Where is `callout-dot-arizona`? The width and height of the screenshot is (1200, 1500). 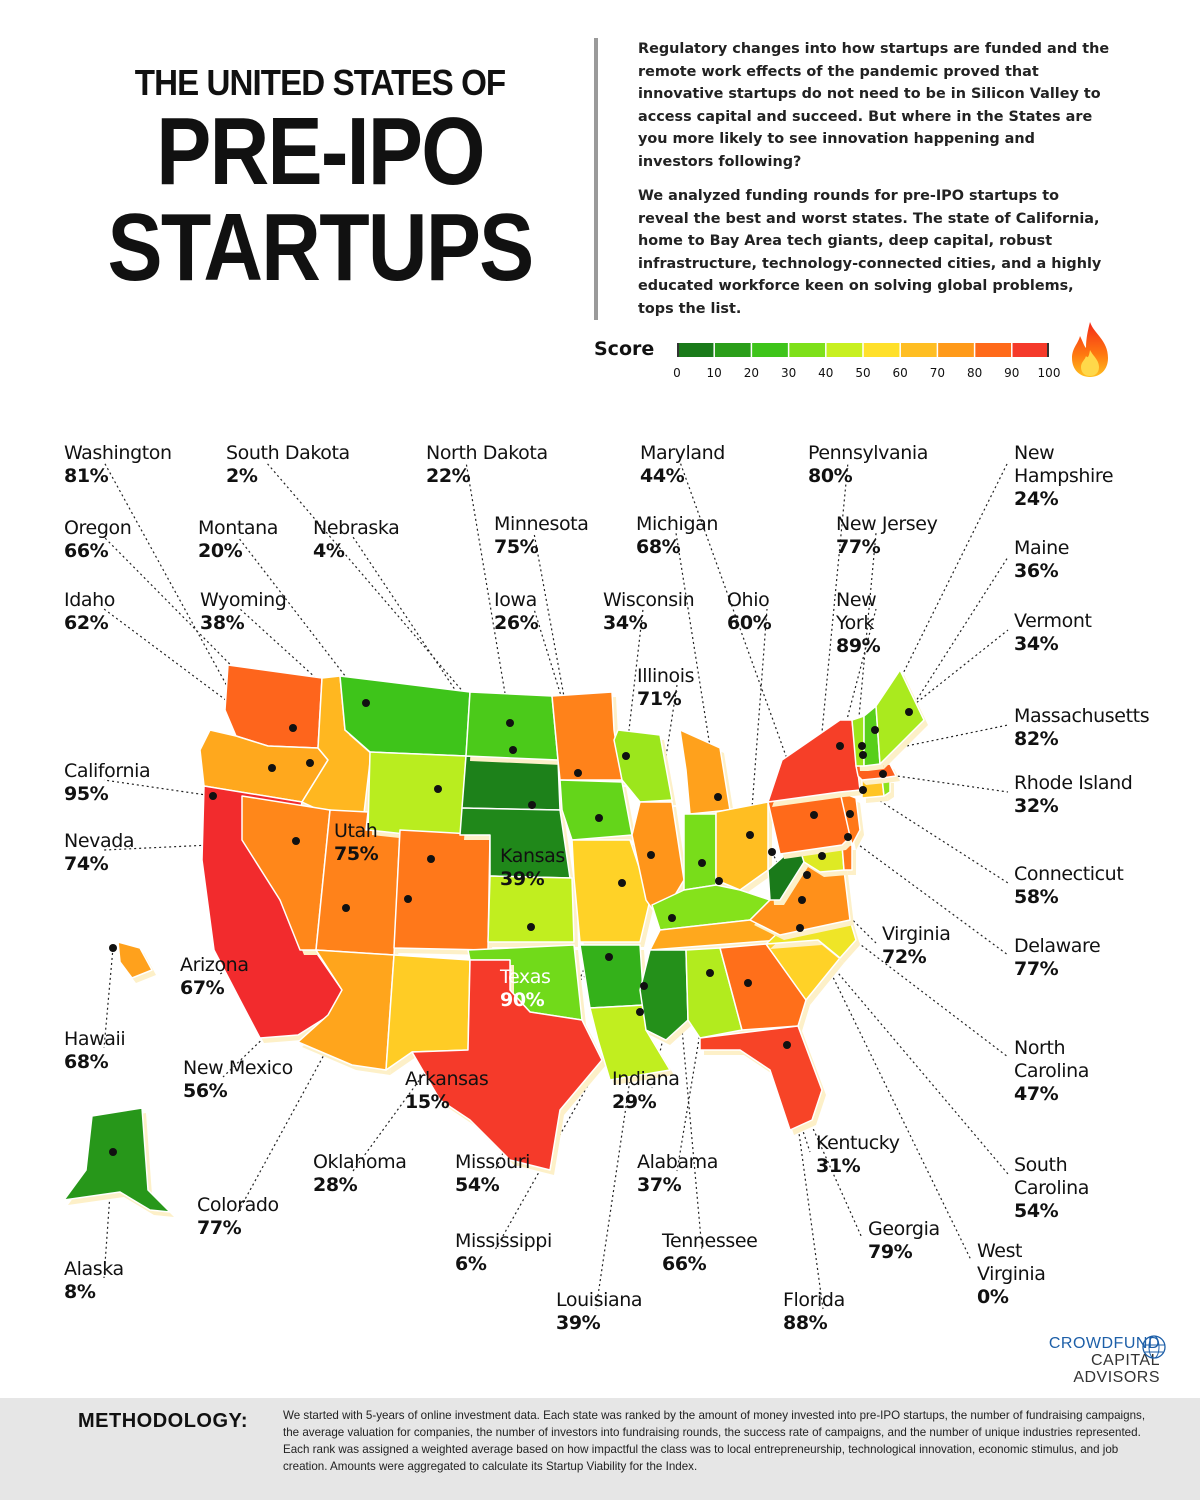
callout-dot-arizona is located at coordinates (346, 908).